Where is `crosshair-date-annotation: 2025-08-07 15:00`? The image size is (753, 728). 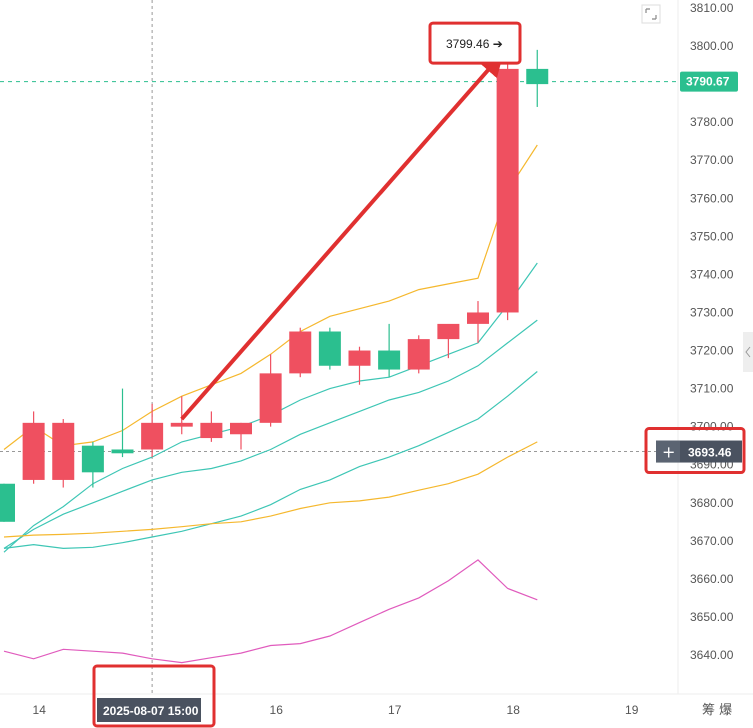
crosshair-date-annotation: 2025-08-07 15:00 is located at coordinates (154, 696).